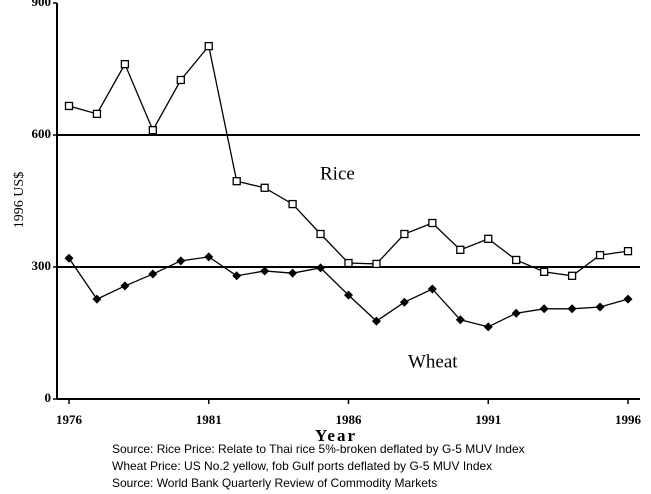 Image resolution: width=651 pixels, height=494 pixels. I want to click on y-tick-label: 300, so click(42, 265).